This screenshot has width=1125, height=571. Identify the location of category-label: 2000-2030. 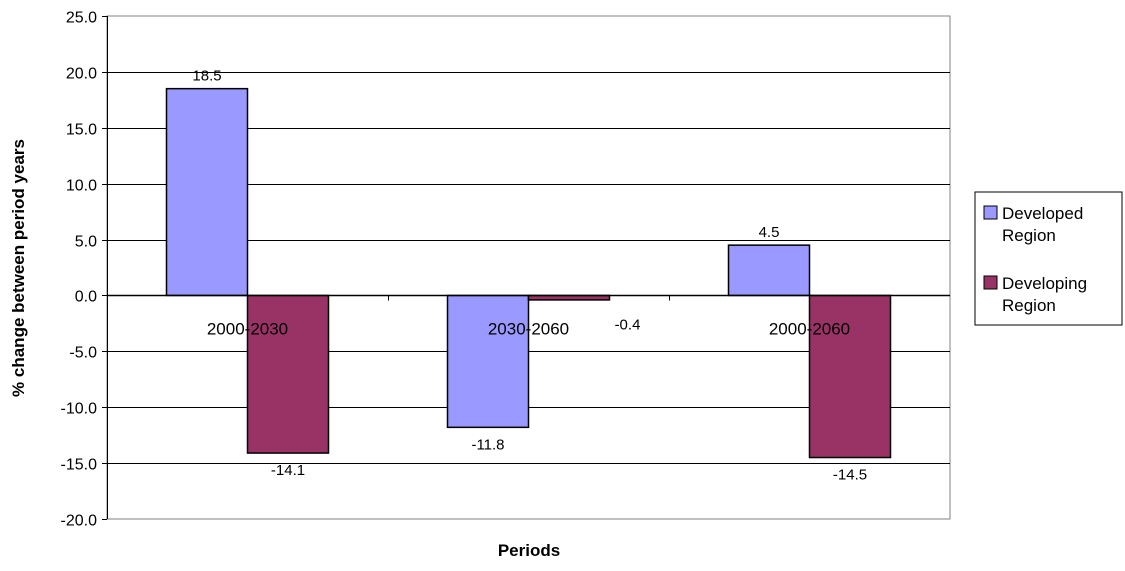
(247, 328).